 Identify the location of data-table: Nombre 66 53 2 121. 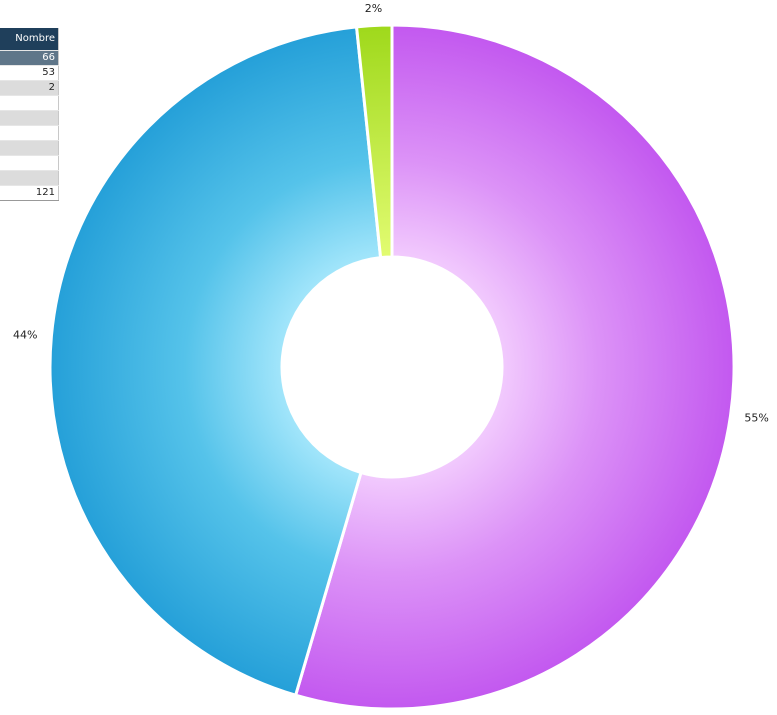
(29, 114).